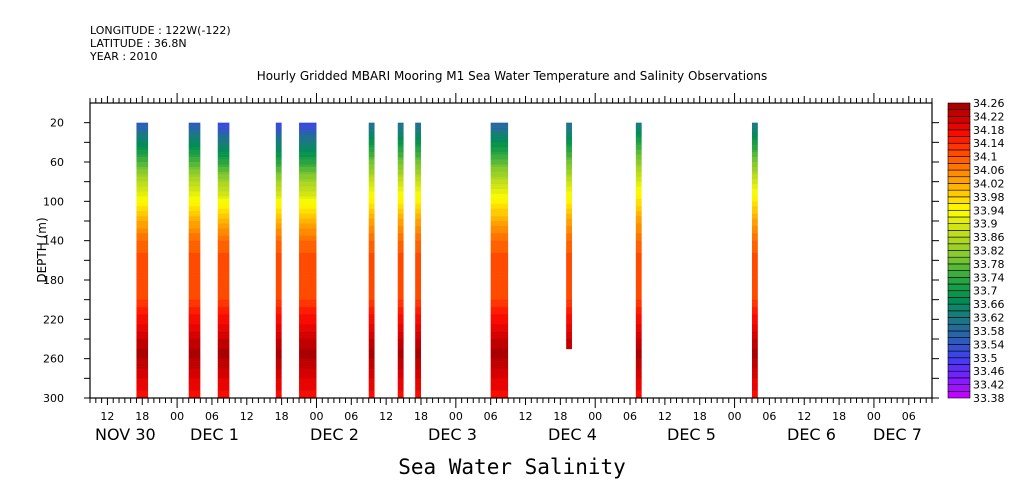 This screenshot has width=1009, height=504. Describe the element at coordinates (572, 434) in the screenshot. I see `day-label: DEC 4` at that location.